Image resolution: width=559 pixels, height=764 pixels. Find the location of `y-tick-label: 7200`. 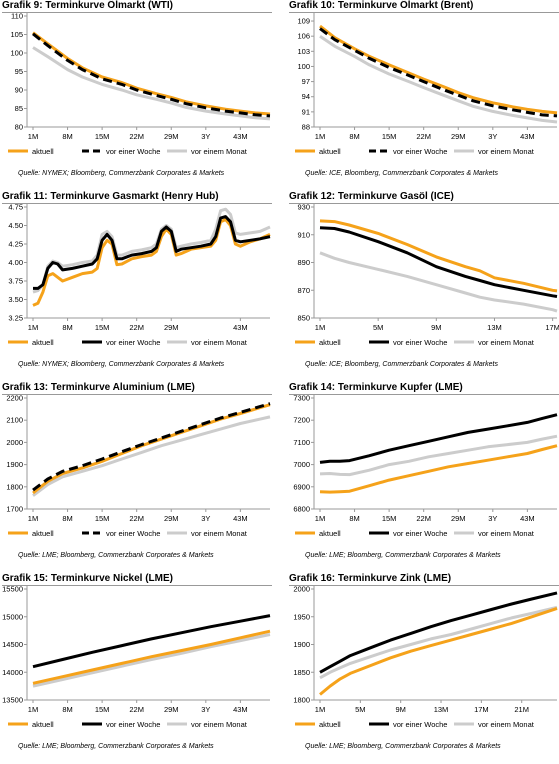

y-tick-label: 7200 is located at coordinates (301, 420).